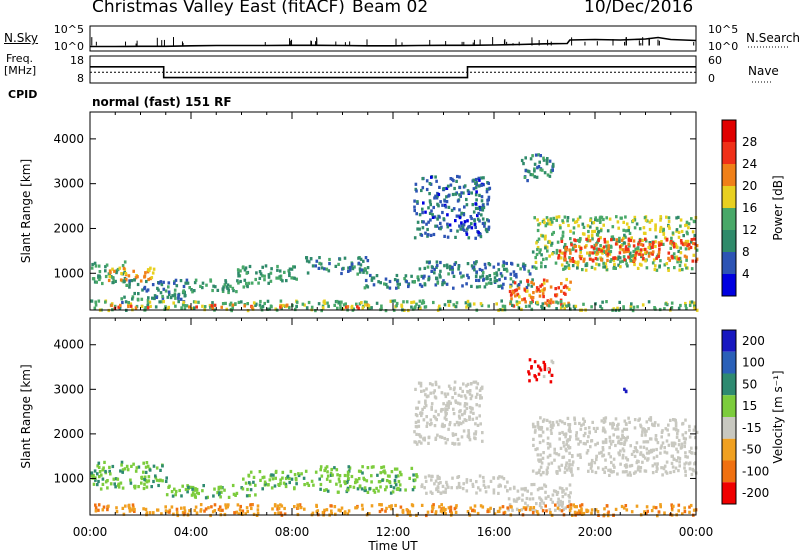 This screenshot has height=554, width=800. Describe the element at coordinates (494, 532) in the screenshot. I see `time-tick-label: 16:00` at that location.